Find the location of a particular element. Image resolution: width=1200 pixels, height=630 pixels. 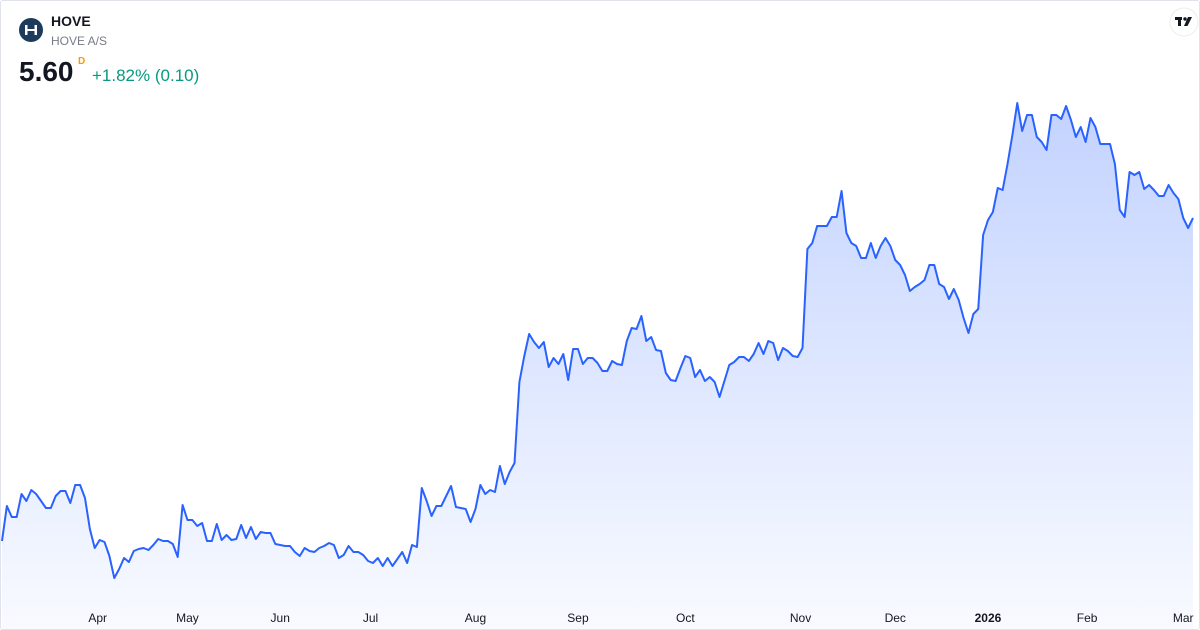

x-tick-label: Nov is located at coordinates (800, 618).